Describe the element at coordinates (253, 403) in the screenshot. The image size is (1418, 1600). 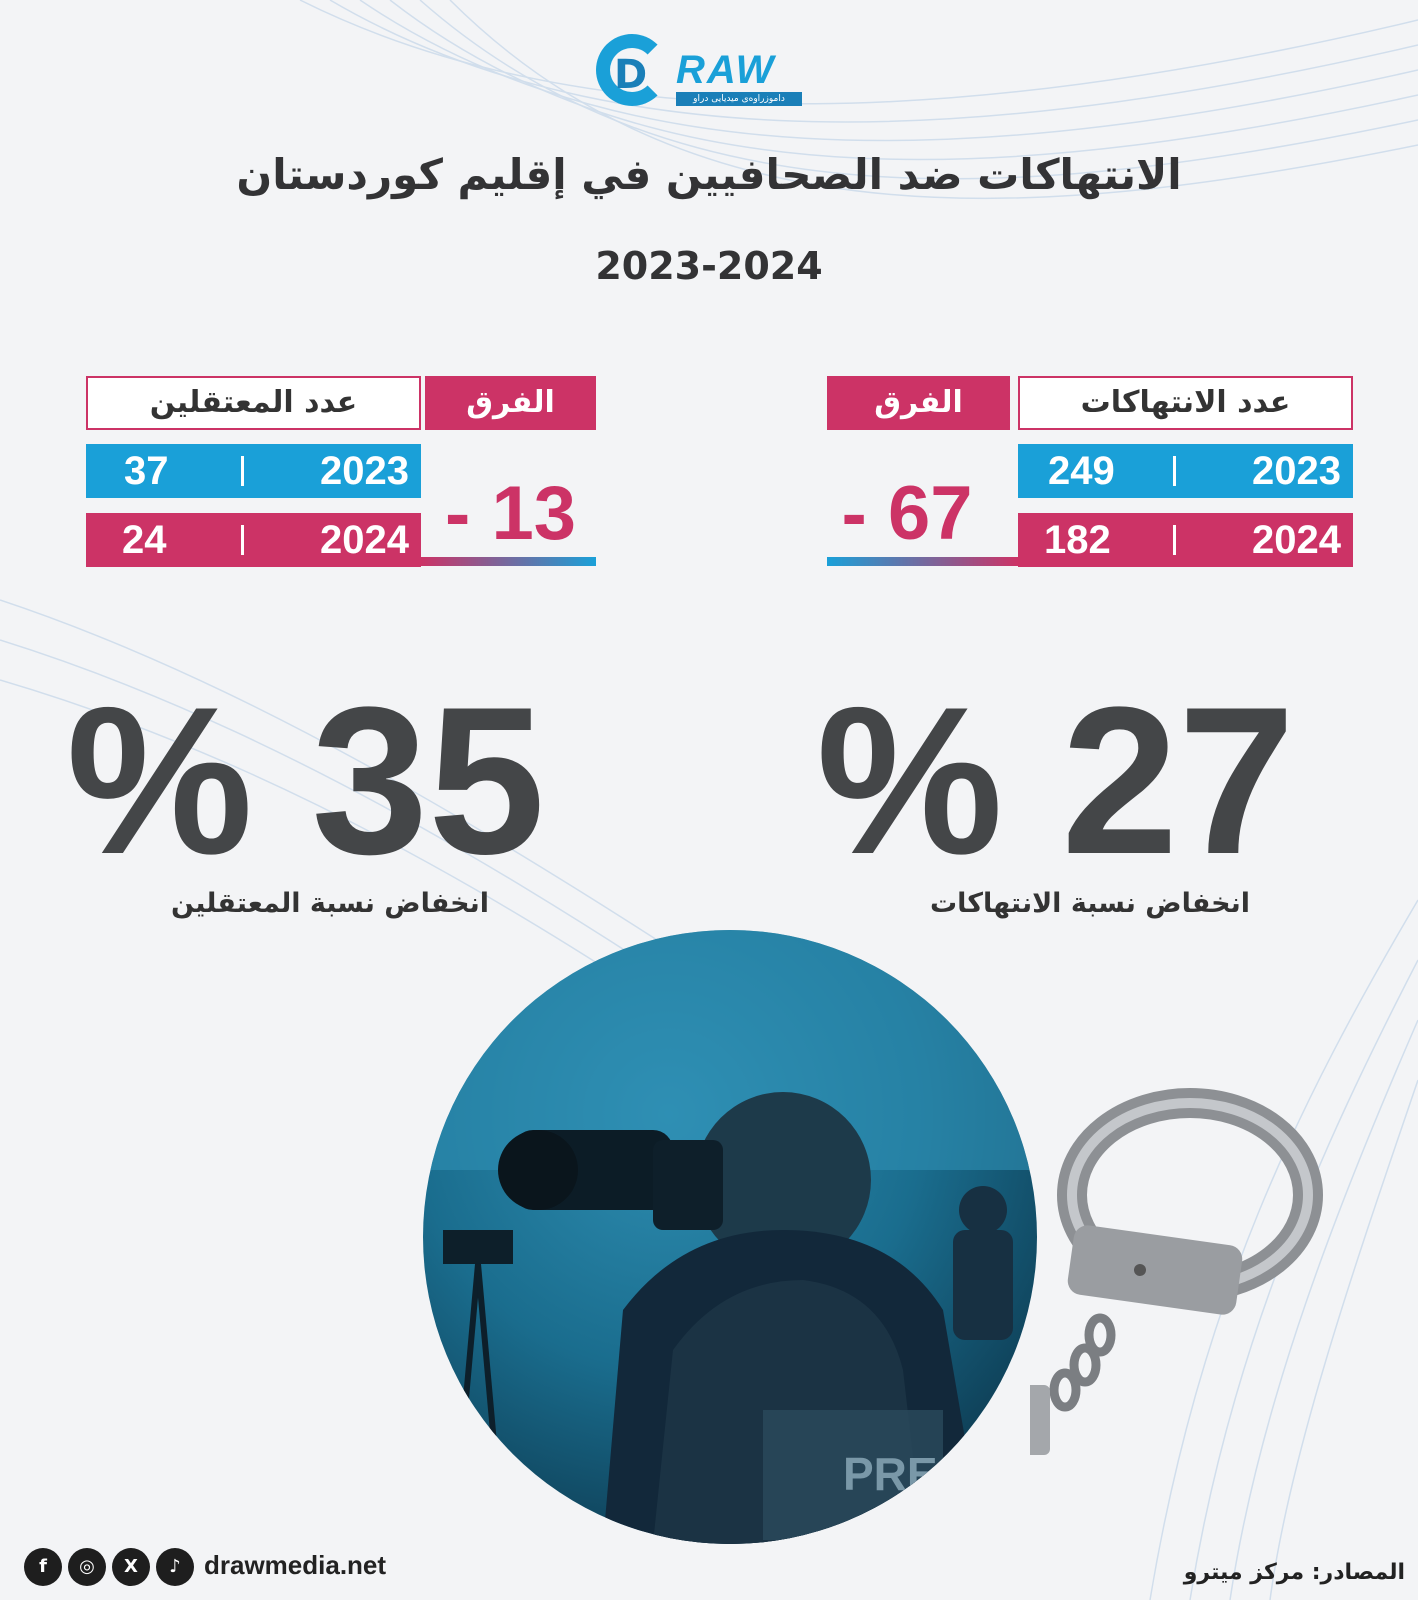
I see `detainees-header: عدد المعتقلين` at that location.